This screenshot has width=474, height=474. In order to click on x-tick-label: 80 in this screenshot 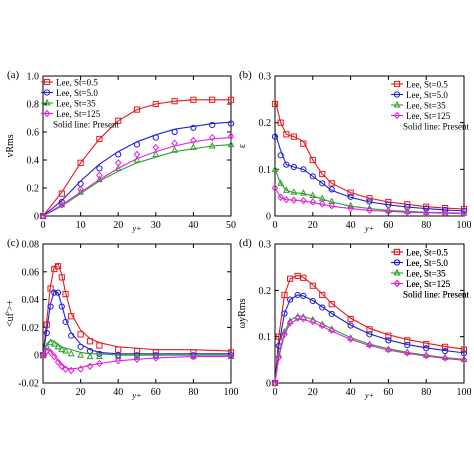, I will do `click(193, 392)`.